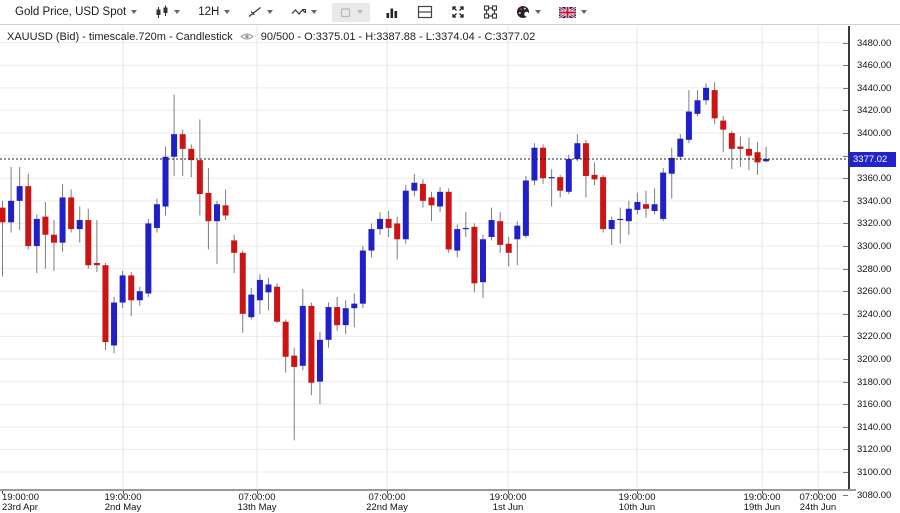 Image resolution: width=900 pixels, height=513 pixels. What do you see at coordinates (874, 224) in the screenshot?
I see `price-tick-label: 3320.00` at bounding box center [874, 224].